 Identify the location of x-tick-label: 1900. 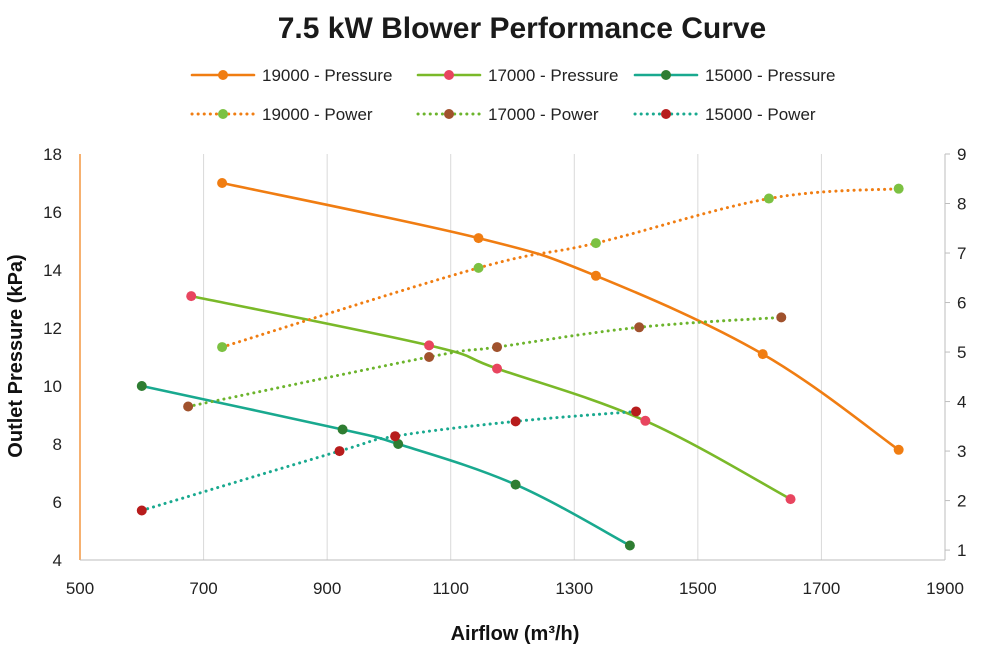
(945, 588).